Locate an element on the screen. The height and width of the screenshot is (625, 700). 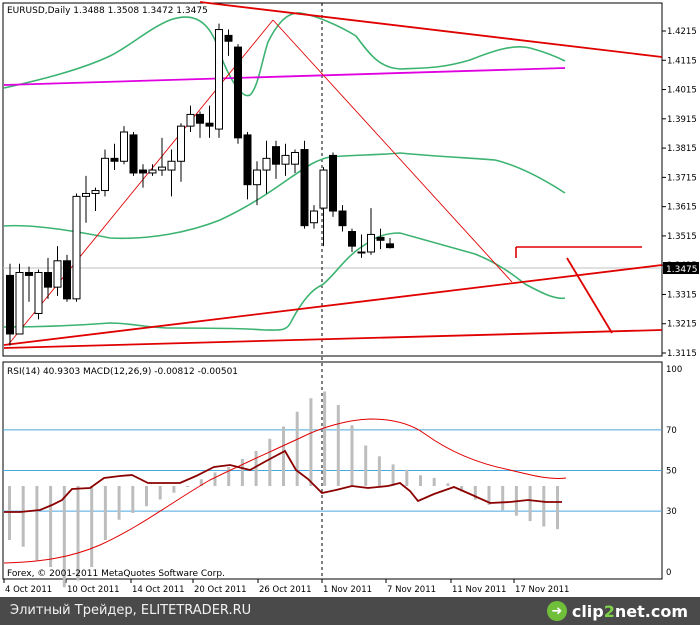
price-tick-label: 1.3215 is located at coordinates (682, 325).